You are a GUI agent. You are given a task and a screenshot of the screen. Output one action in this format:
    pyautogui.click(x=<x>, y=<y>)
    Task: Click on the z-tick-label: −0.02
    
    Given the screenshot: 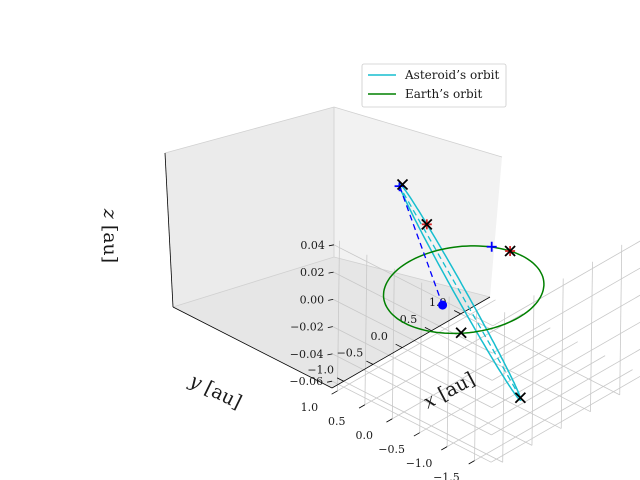 What is the action you would take?
    pyautogui.click(x=307, y=327)
    